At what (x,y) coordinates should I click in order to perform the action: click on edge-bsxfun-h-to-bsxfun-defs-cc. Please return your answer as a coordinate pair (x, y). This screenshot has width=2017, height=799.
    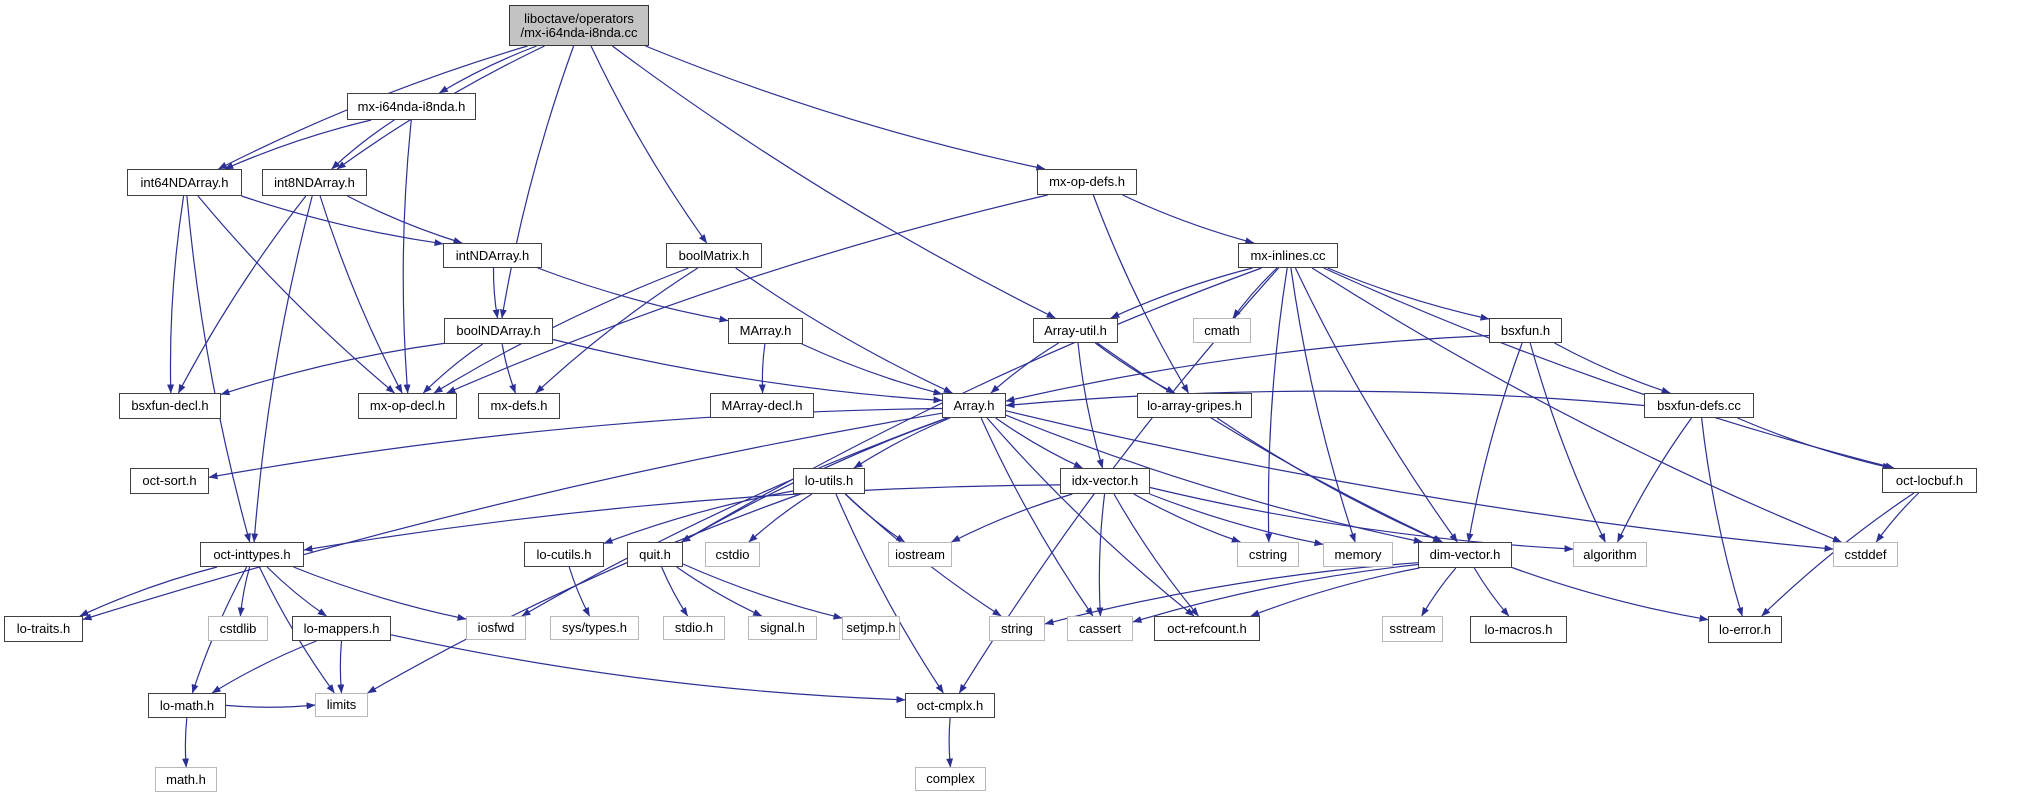
    Looking at the image, I should click on (1612, 368).